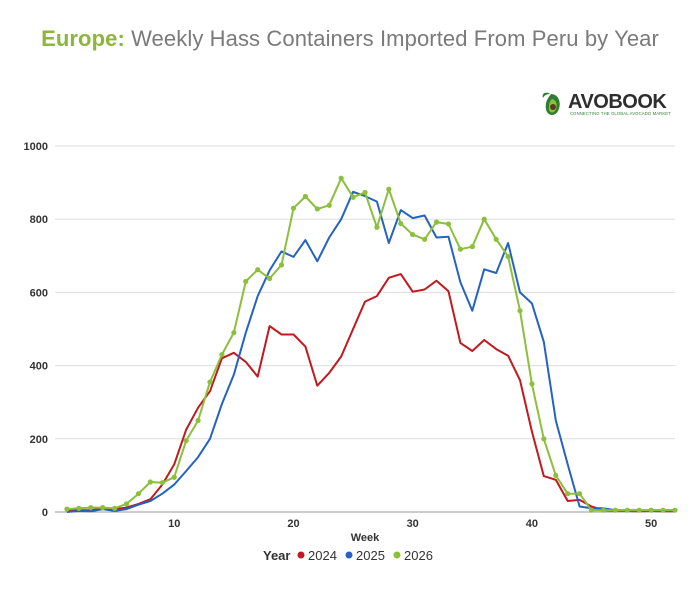 Image resolution: width=700 pixels, height=593 pixels. What do you see at coordinates (551, 103) in the screenshot?
I see `avocado-icon` at bounding box center [551, 103].